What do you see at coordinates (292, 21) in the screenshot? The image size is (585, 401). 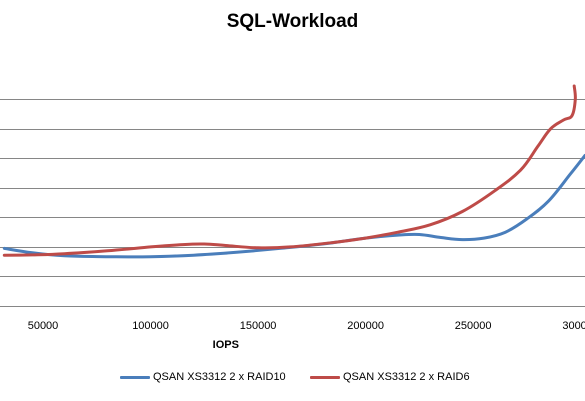 I see `chart-title: SQL-Workload` at bounding box center [292, 21].